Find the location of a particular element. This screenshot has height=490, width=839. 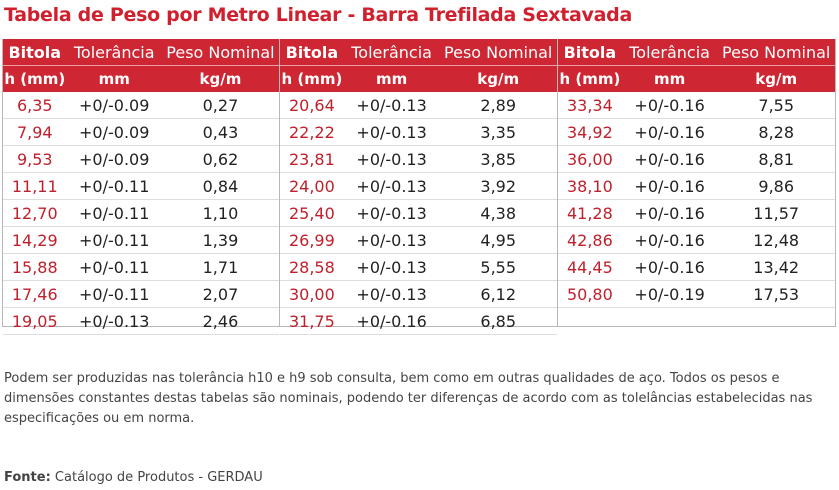

cell-bitola: 25,40 is located at coordinates (311, 213).